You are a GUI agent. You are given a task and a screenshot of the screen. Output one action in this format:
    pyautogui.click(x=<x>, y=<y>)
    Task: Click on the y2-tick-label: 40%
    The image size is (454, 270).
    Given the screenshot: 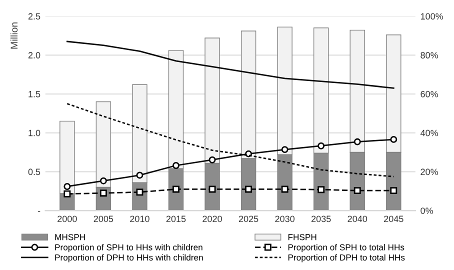 What is the action you would take?
    pyautogui.click(x=429, y=133)
    